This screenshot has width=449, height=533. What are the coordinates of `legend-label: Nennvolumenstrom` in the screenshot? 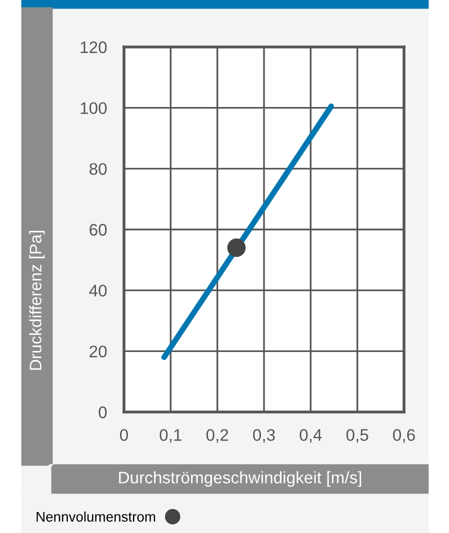 It's located at (96, 516).